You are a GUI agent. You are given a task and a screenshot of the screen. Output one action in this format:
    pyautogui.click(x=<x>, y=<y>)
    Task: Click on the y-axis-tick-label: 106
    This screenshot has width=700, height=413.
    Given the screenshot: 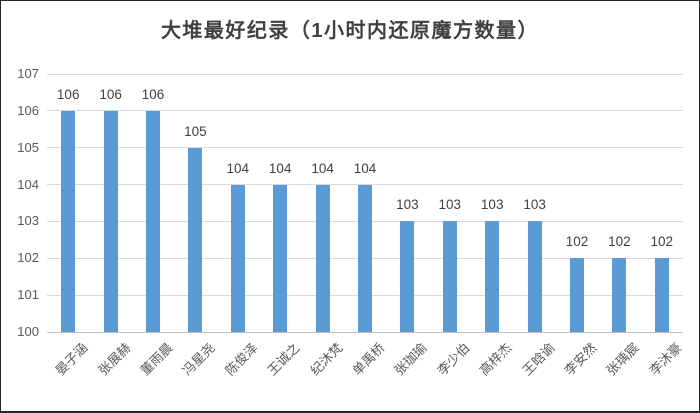 What is the action you would take?
    pyautogui.click(x=28, y=110)
    